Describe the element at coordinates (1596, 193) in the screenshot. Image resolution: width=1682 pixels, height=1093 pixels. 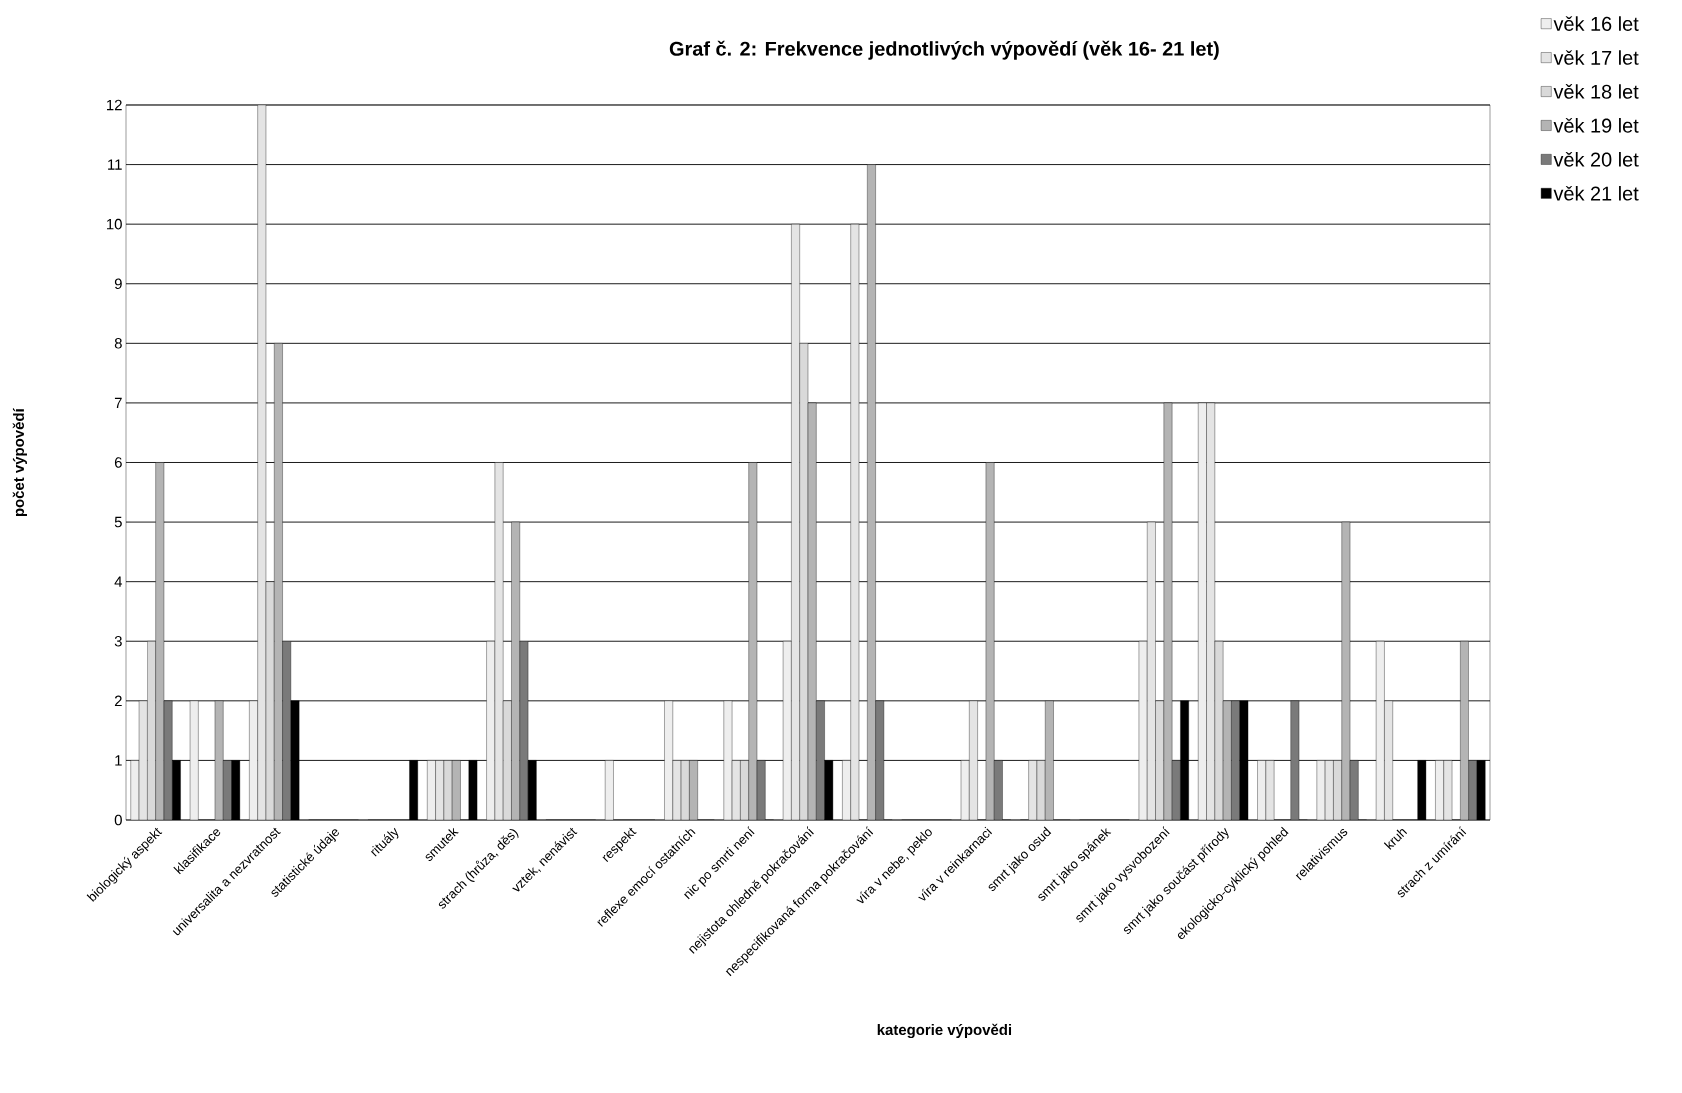
I see `legend-label: věk 21 let` at that location.